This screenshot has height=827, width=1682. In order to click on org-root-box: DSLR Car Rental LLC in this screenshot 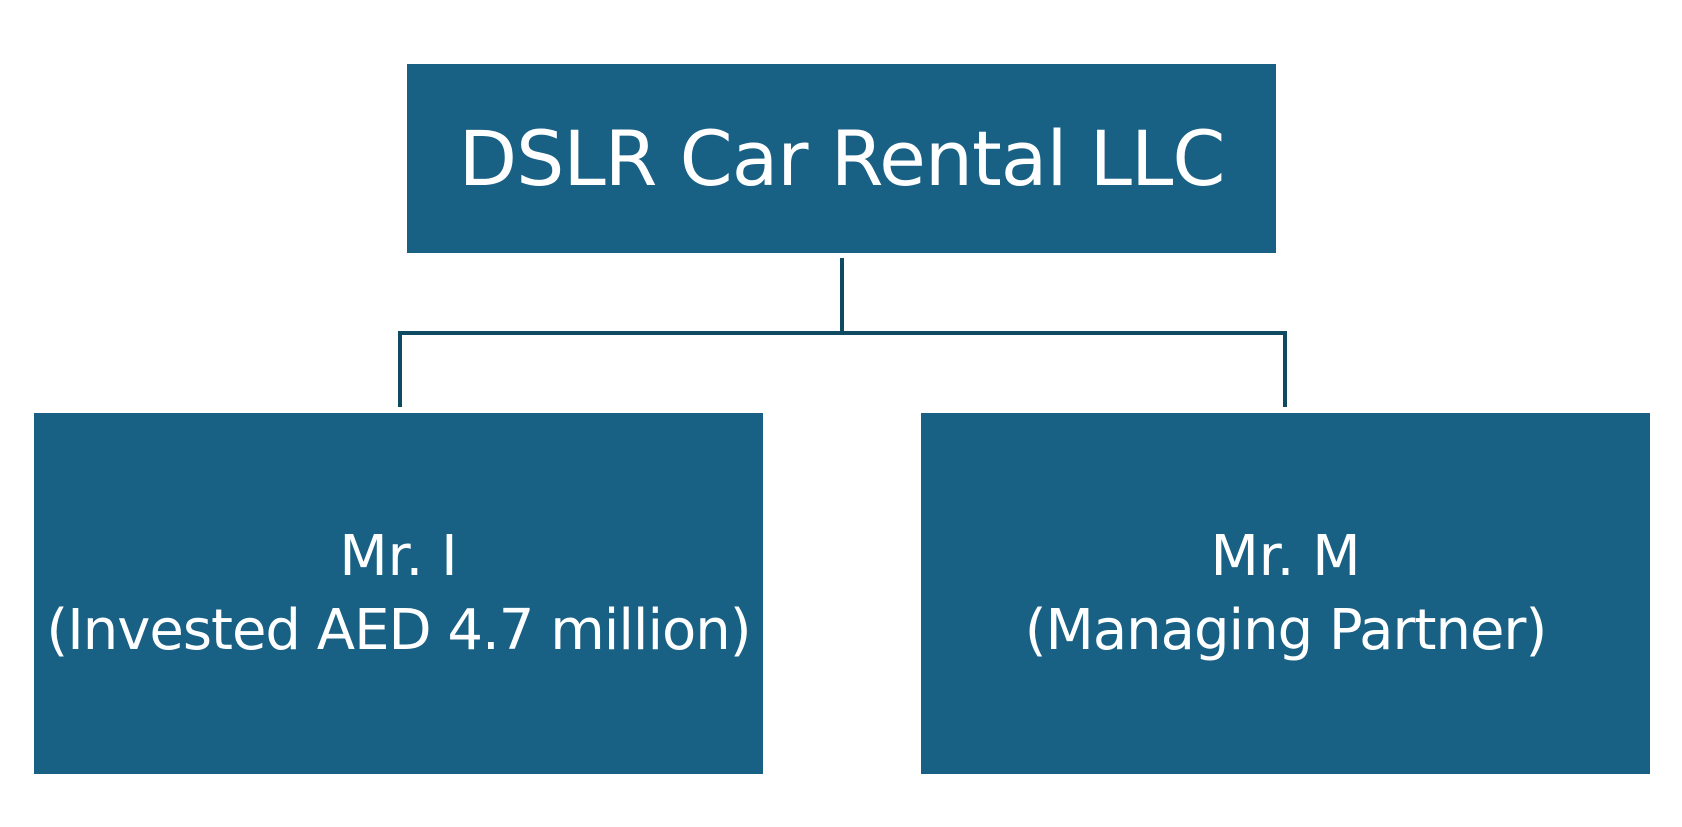, I will do `click(841, 158)`.